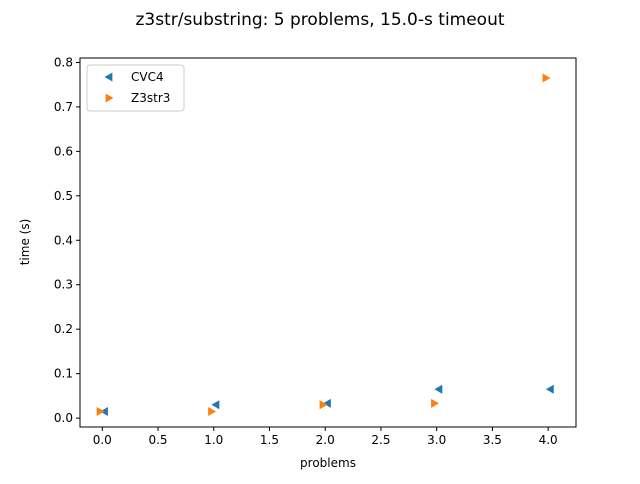  What do you see at coordinates (492, 440) in the screenshot?
I see `x-tick-label: 3.5` at bounding box center [492, 440].